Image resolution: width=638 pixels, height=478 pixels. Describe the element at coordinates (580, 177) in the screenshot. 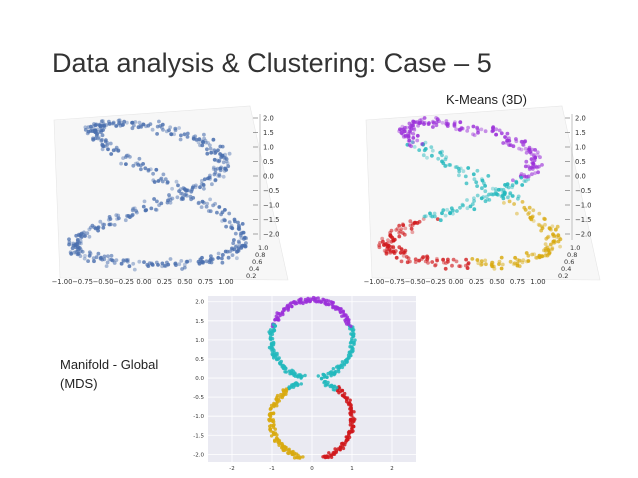

I see `z-tick-label: 0.0` at that location.